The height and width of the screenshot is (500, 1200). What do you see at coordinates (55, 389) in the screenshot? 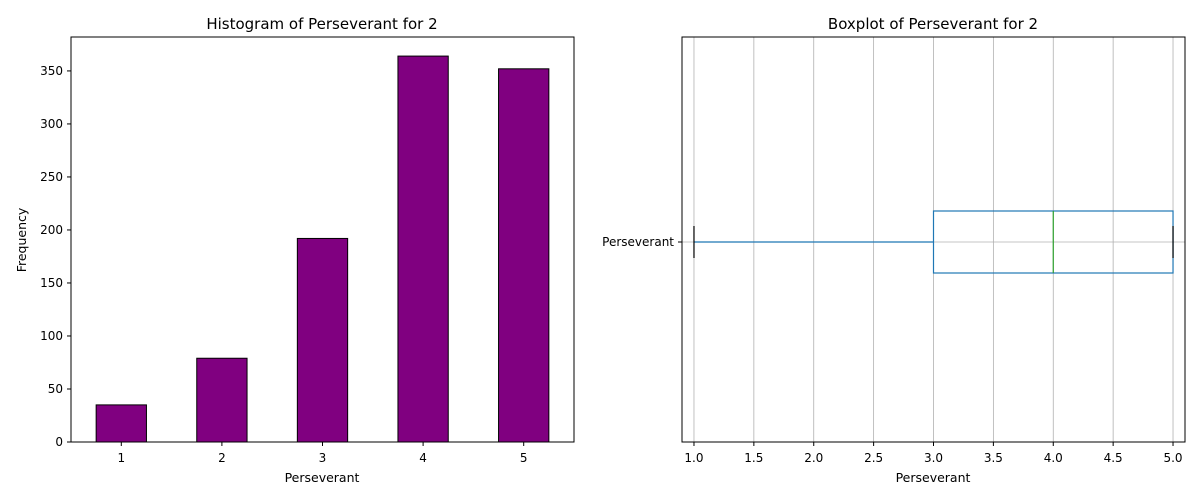
I see `histogram-y-tick-label: 50` at bounding box center [55, 389].